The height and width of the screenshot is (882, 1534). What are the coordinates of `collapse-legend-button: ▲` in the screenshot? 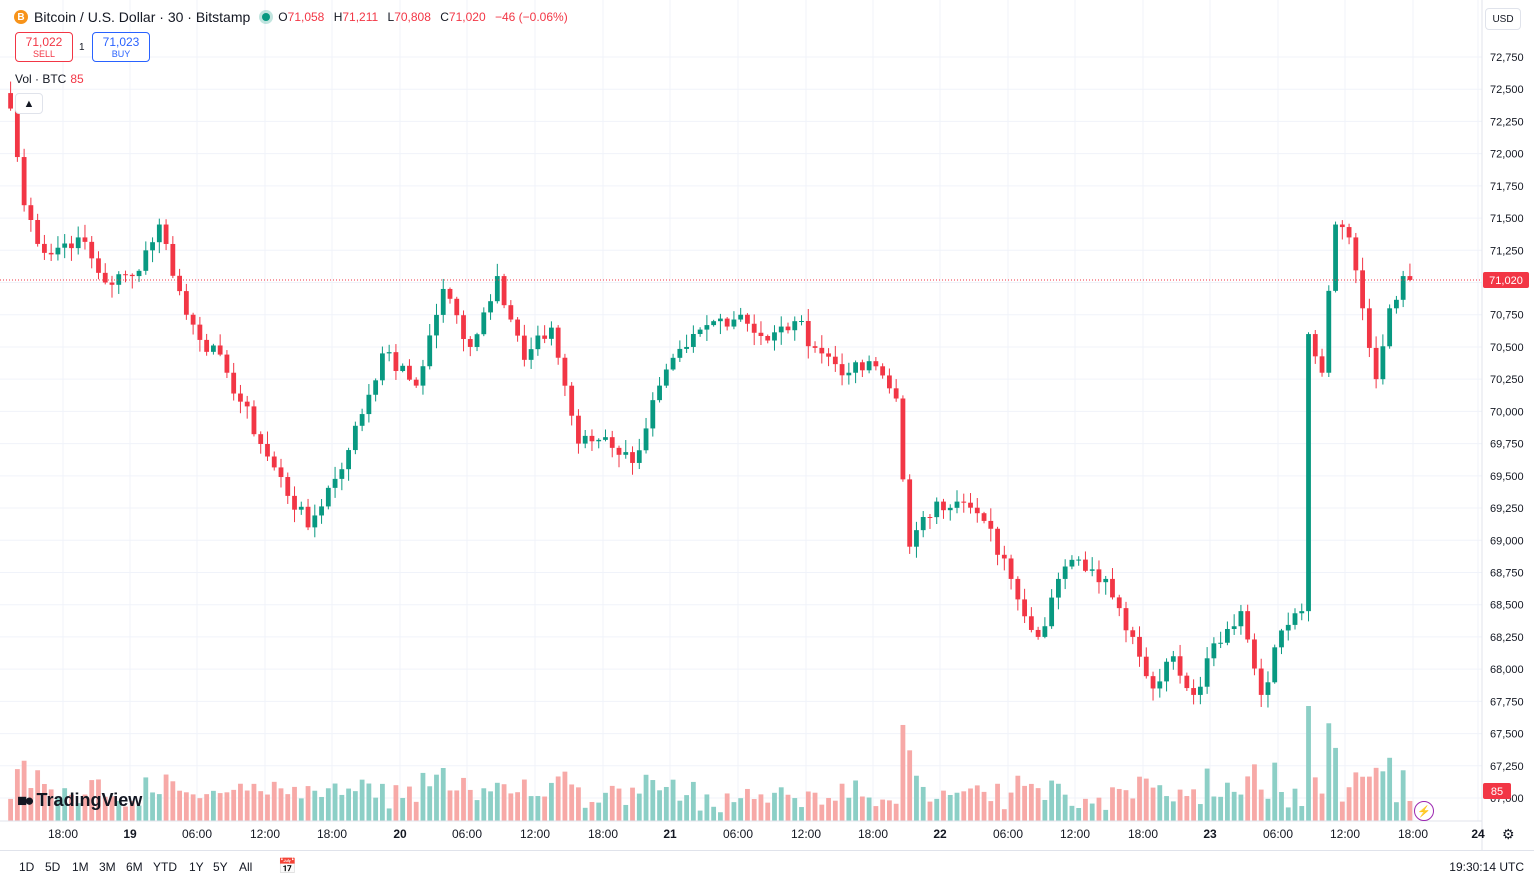 It's located at (29, 103).